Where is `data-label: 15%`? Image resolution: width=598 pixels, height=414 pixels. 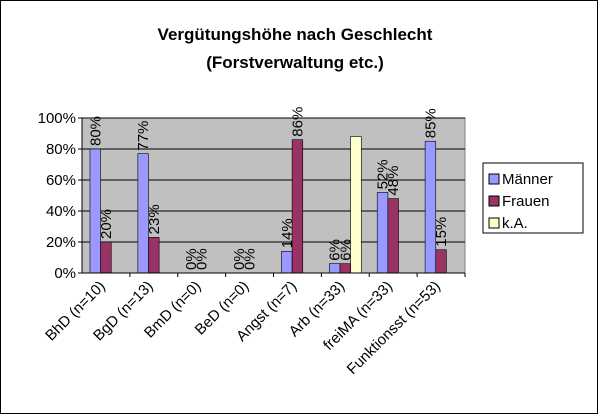 data-label: 15% is located at coordinates (441, 232).